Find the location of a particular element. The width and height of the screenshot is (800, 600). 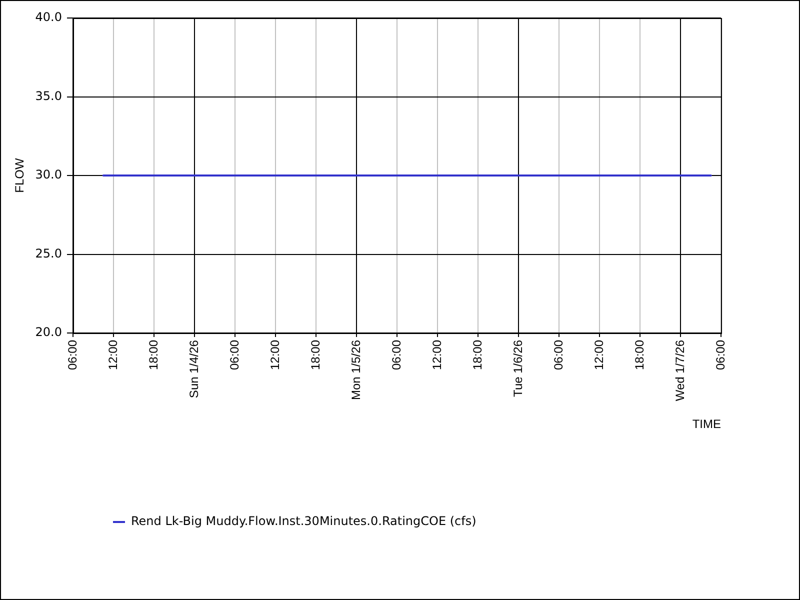

y-tick-label: 40.0 is located at coordinates (48, 17).